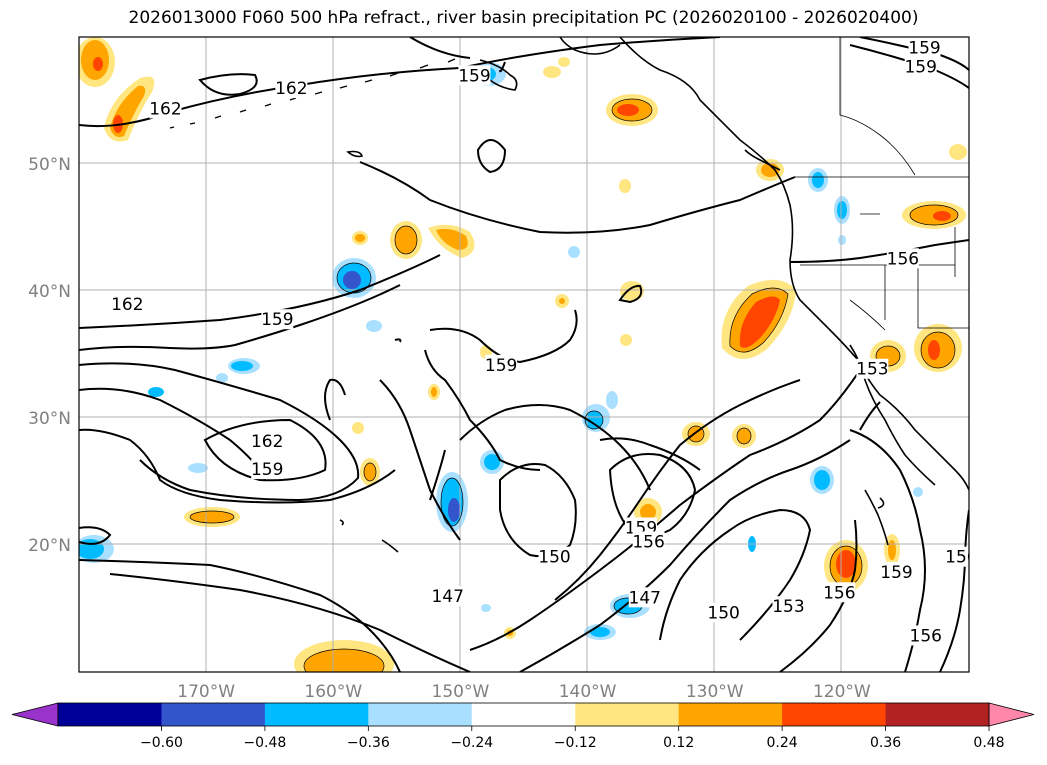 This screenshot has height=765, width=1047. I want to click on latitude-labels: 50°N 40°N 30°N 20°N, so click(49, 355).